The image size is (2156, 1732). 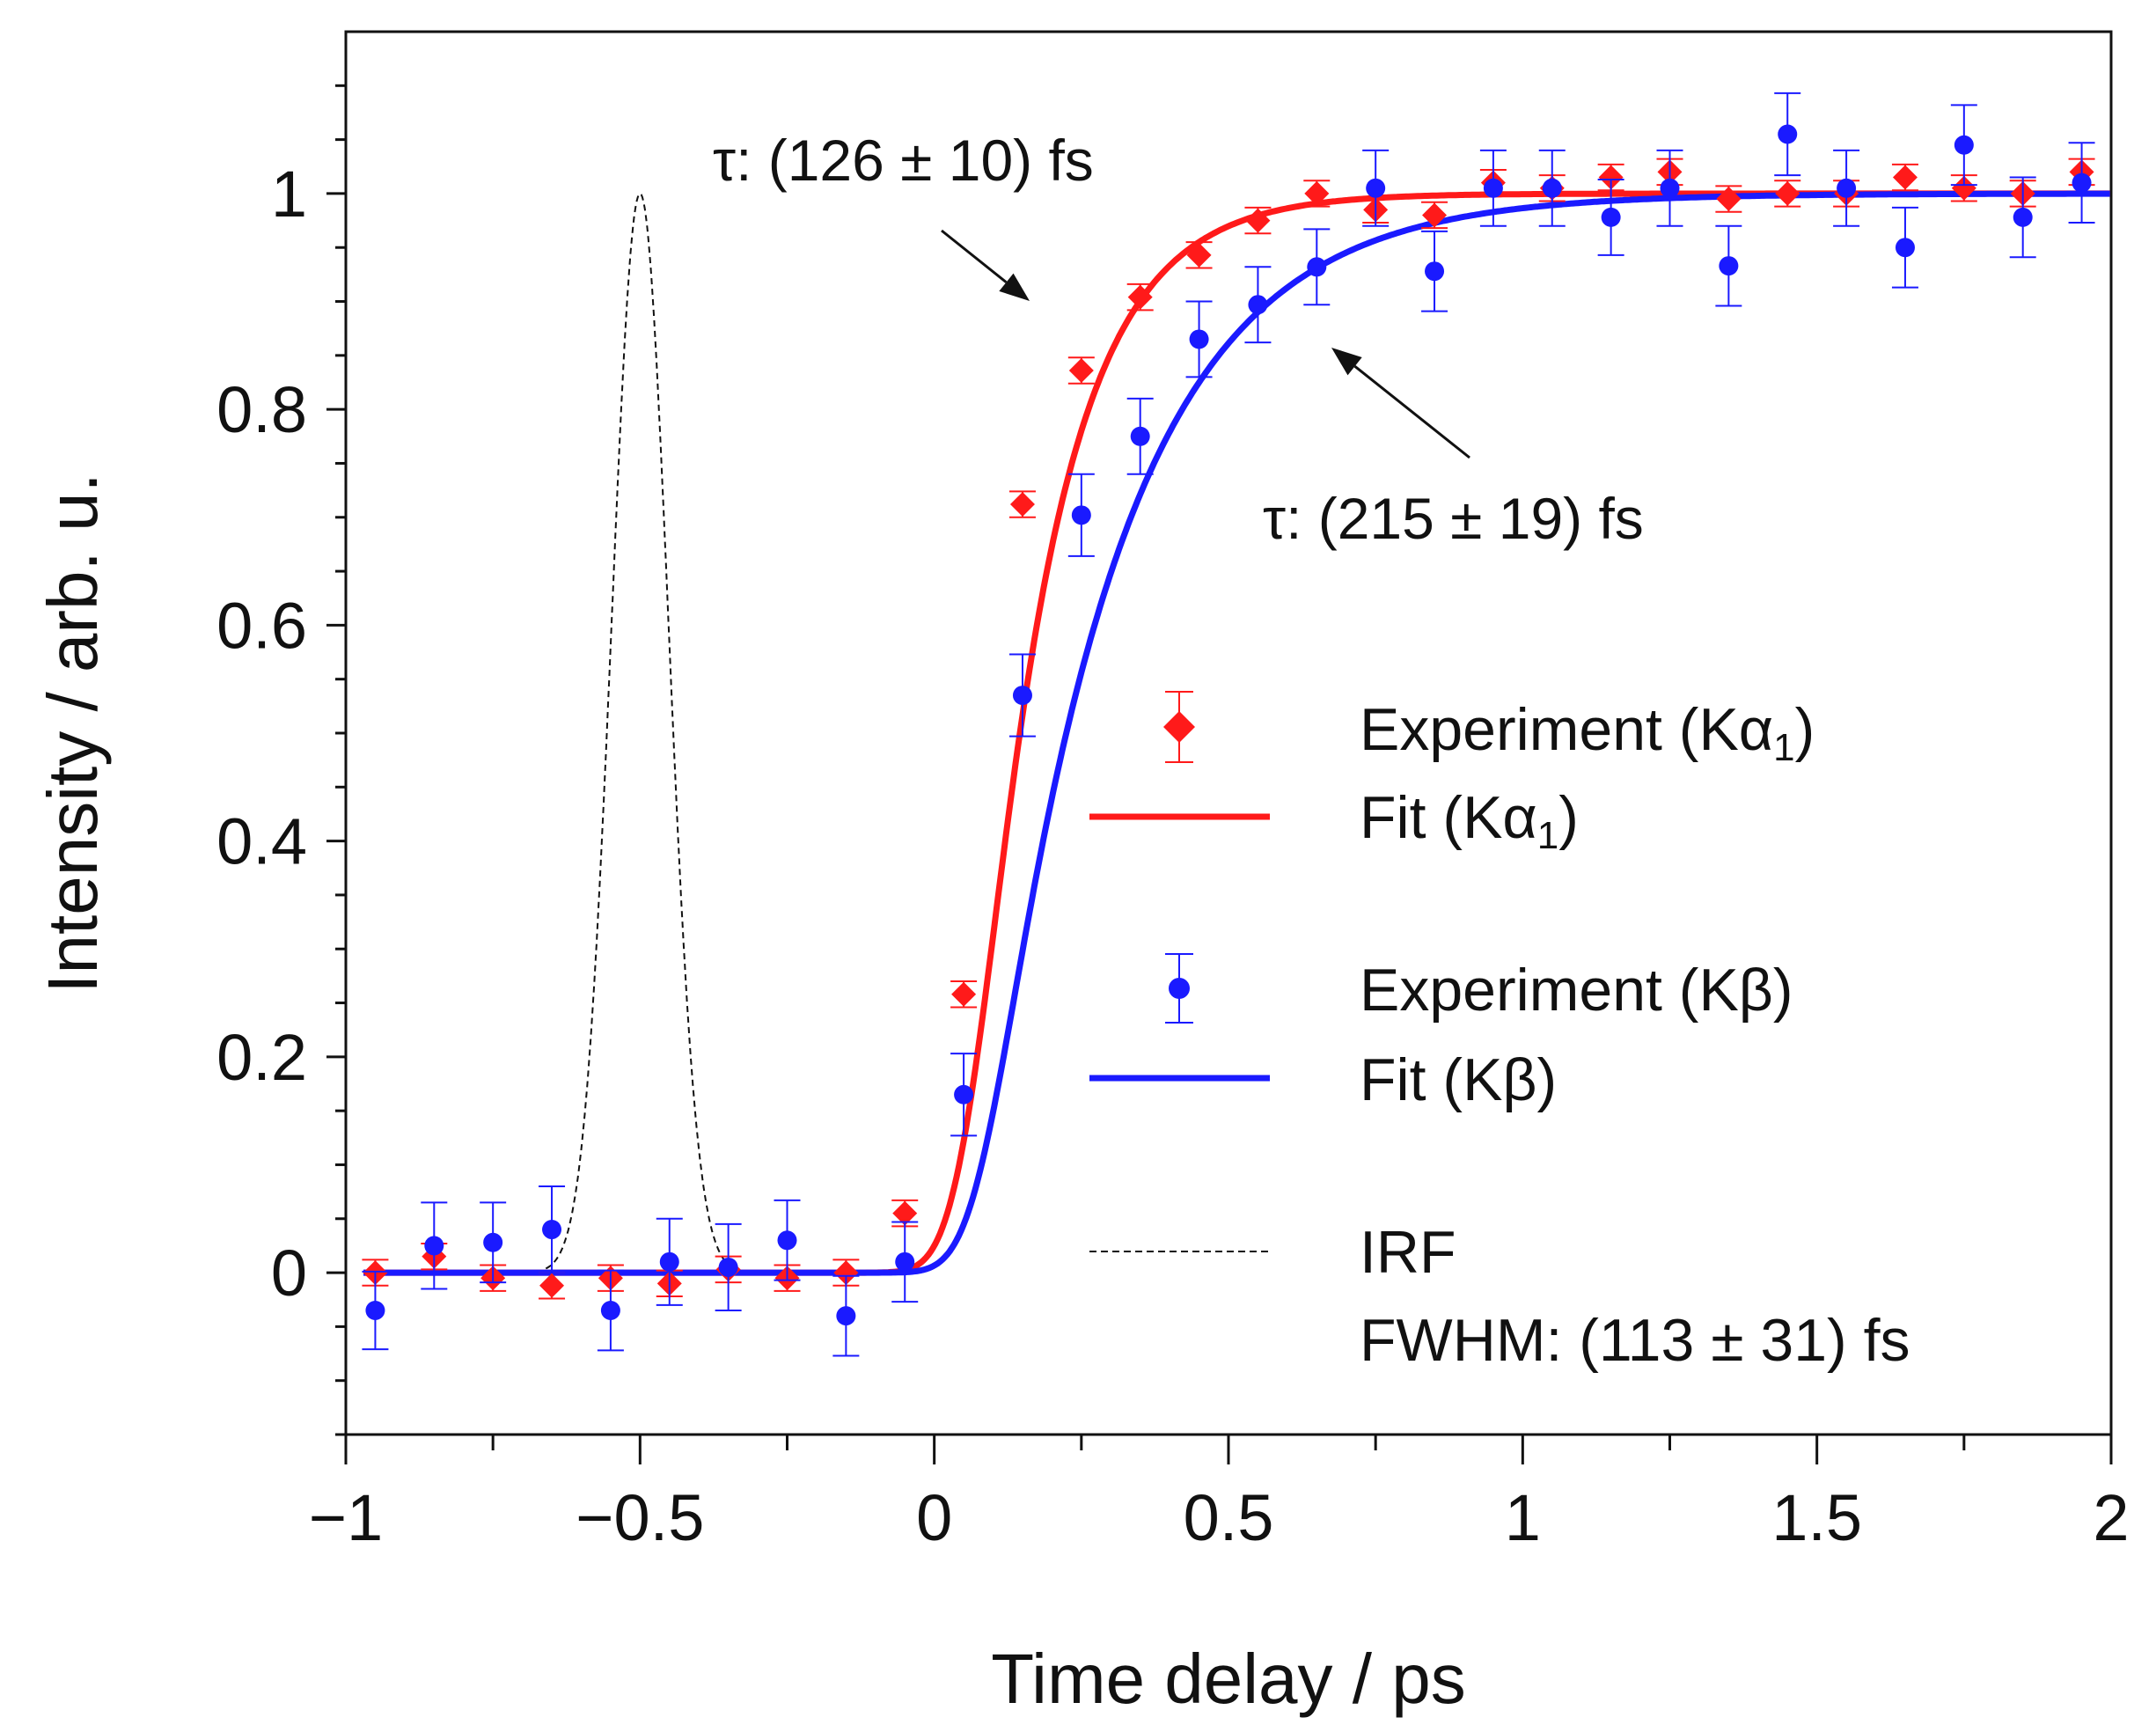 I want to click on annotation-blue-tau-text: τ: (215 ± 19) fs, so click(x=1453, y=518).